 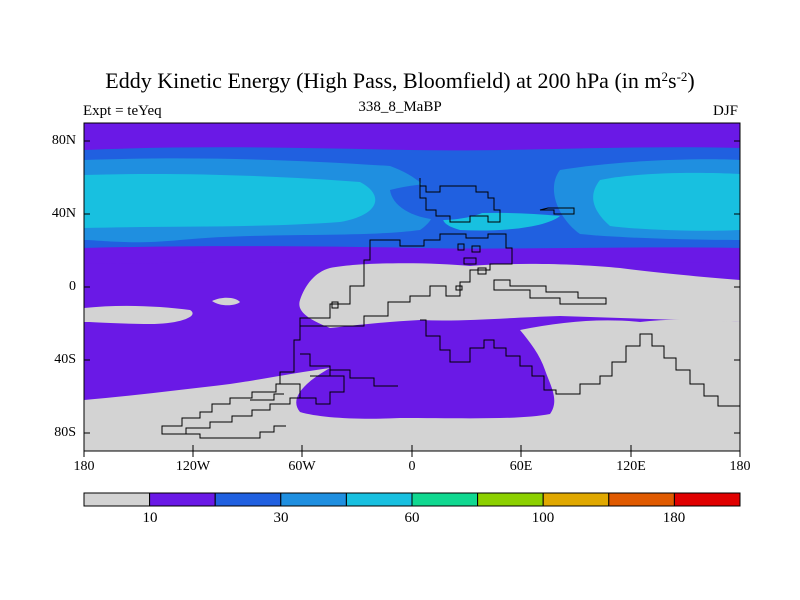 What do you see at coordinates (666, 201) in the screenshot?
I see `core-30-60-east` at bounding box center [666, 201].